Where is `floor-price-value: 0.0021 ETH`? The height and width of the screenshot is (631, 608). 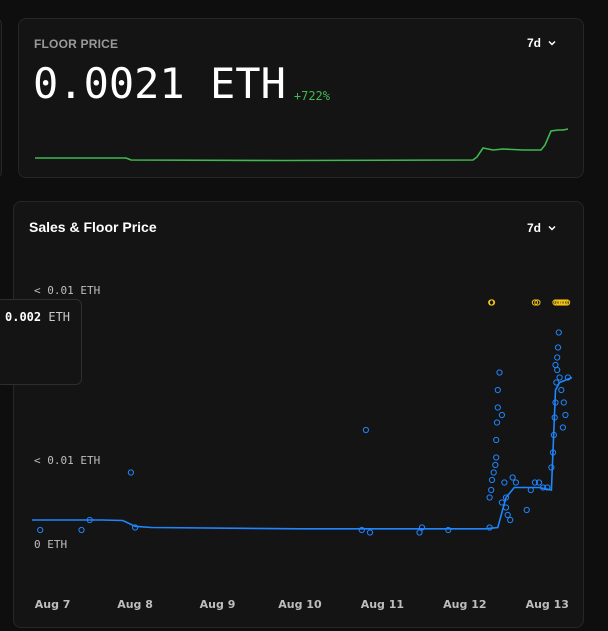
floor-price-value: 0.0021 ETH is located at coordinates (159, 83).